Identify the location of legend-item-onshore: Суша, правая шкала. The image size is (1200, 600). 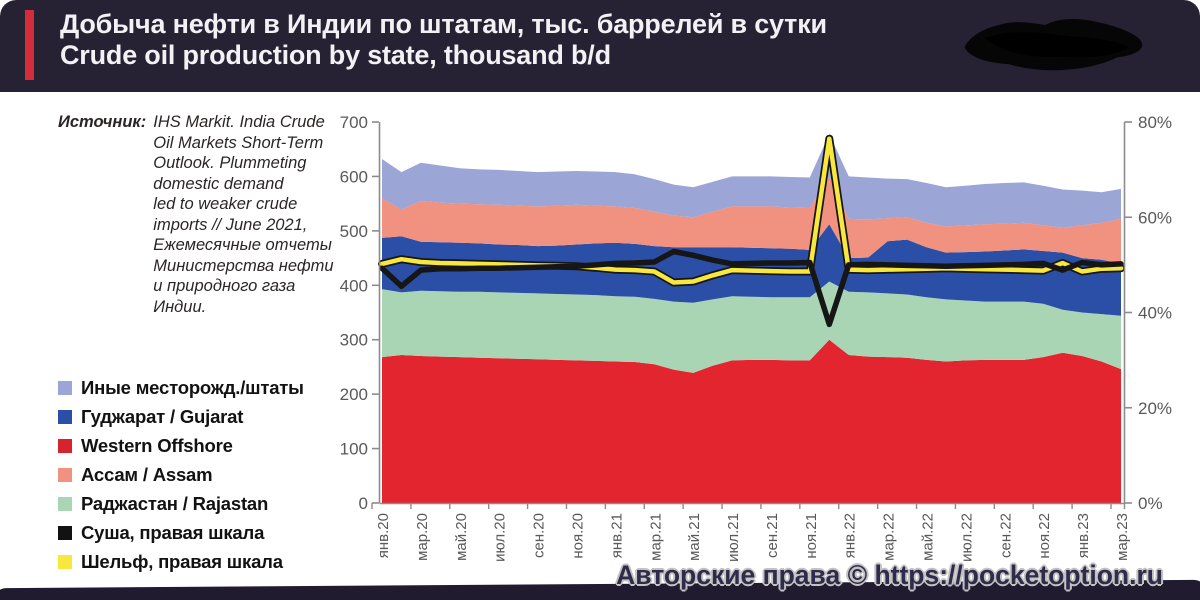
(181, 532).